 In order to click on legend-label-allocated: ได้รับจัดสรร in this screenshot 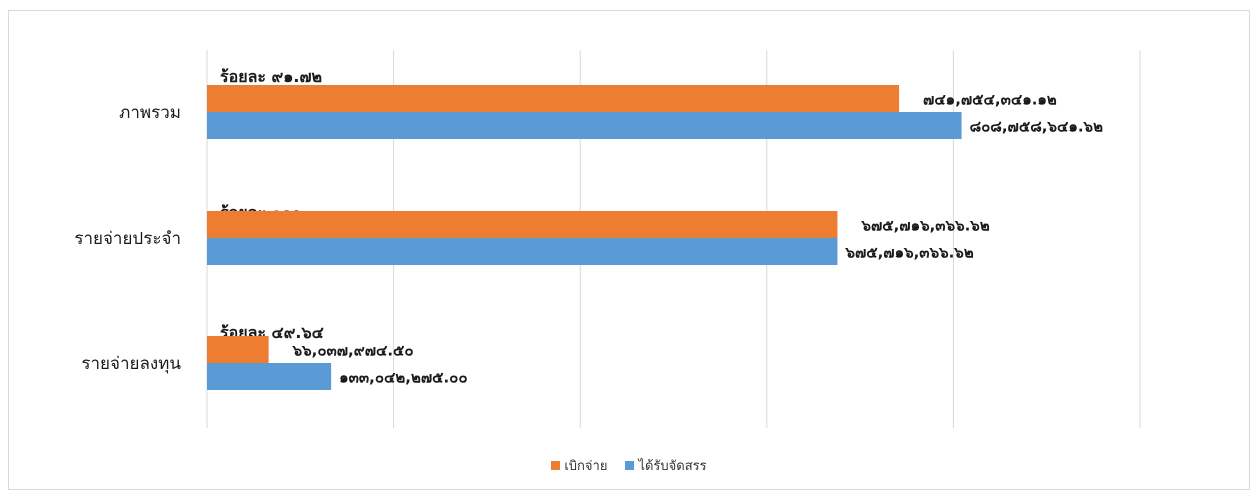, I will do `click(672, 466)`.